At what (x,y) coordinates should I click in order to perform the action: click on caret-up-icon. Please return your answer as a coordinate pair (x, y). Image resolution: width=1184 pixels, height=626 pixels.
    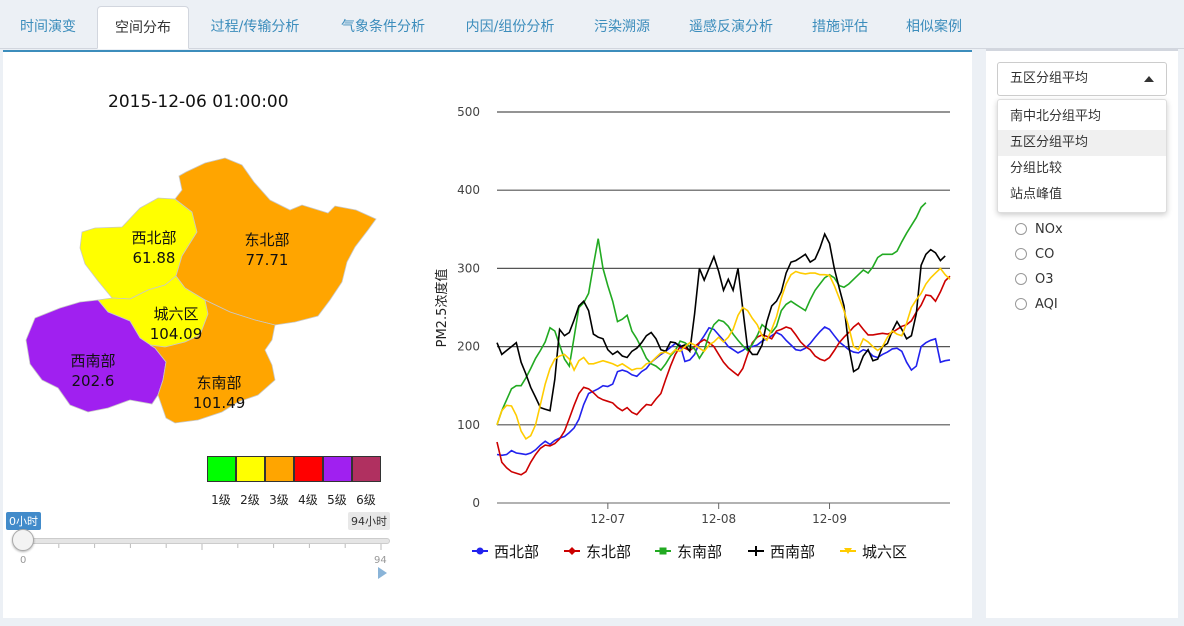
    Looking at the image, I should click on (1149, 79).